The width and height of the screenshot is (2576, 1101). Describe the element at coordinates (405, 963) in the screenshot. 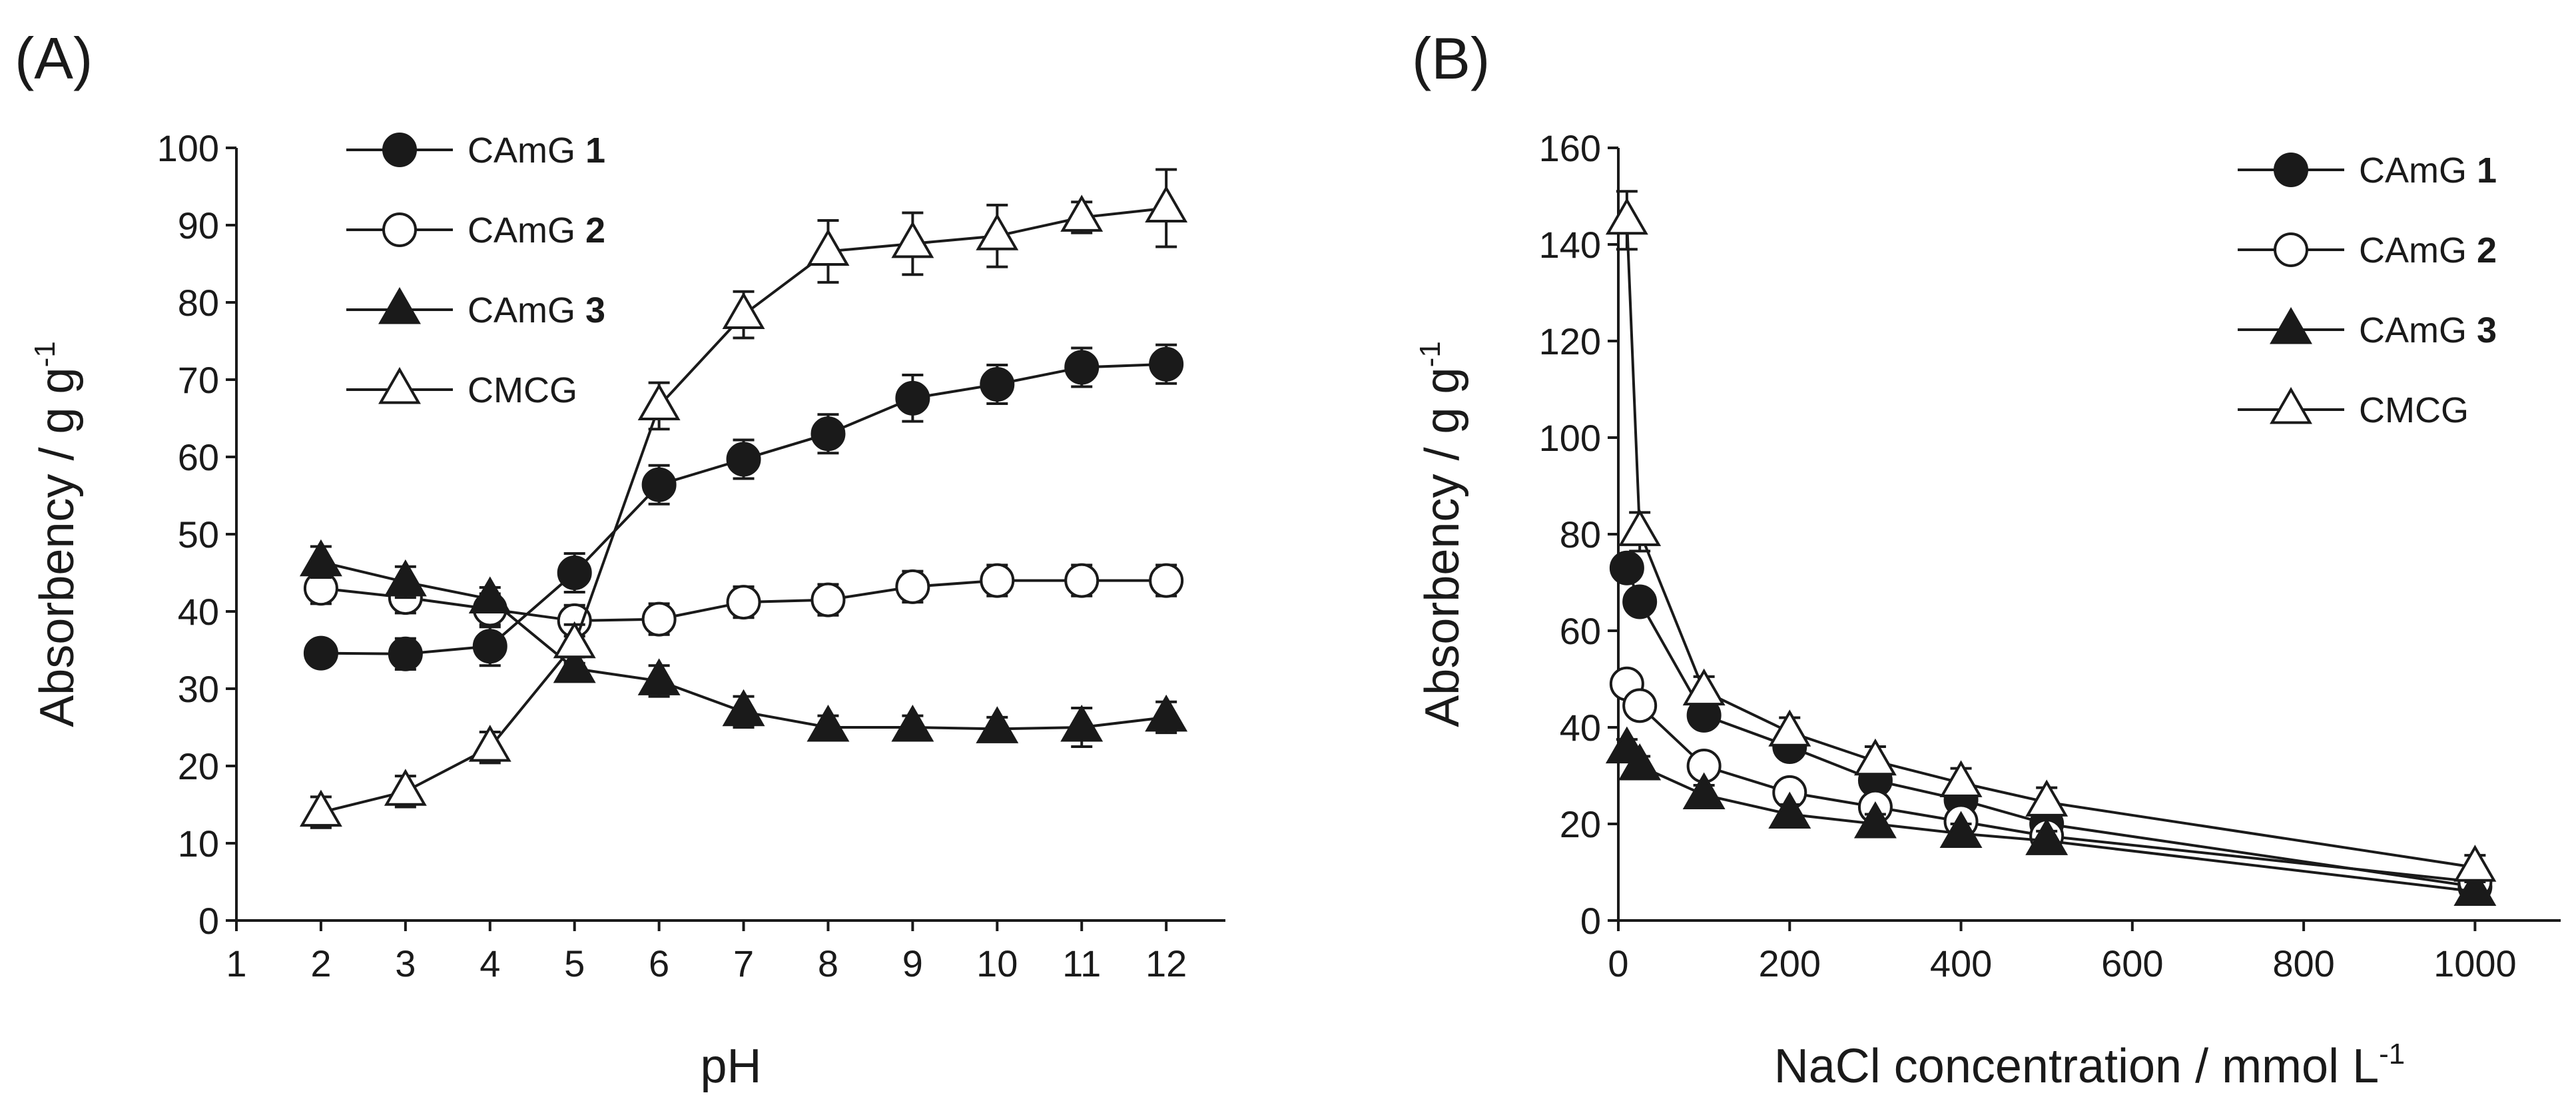

I see `x-tick-label: 3` at that location.